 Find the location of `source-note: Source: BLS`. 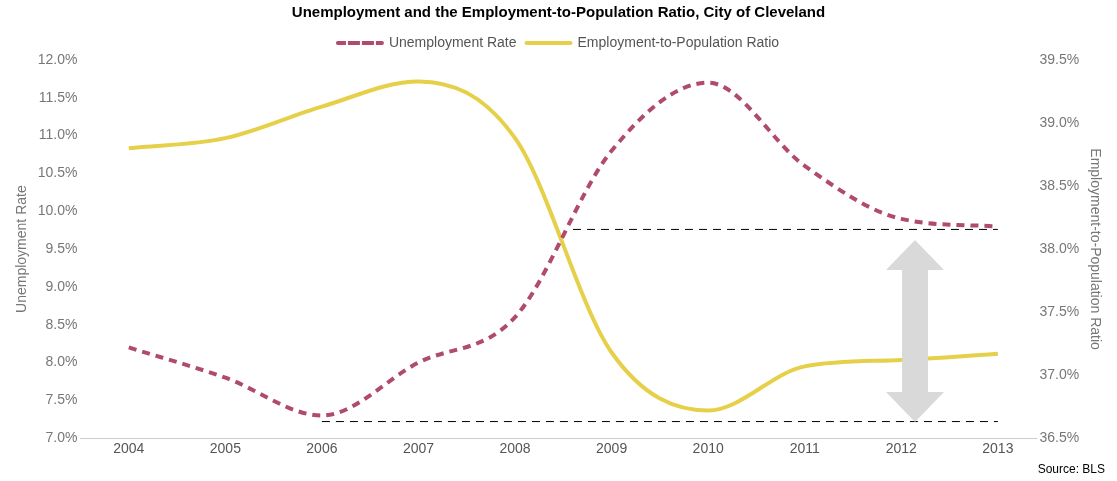

source-note: Source: BLS is located at coordinates (1071, 469).